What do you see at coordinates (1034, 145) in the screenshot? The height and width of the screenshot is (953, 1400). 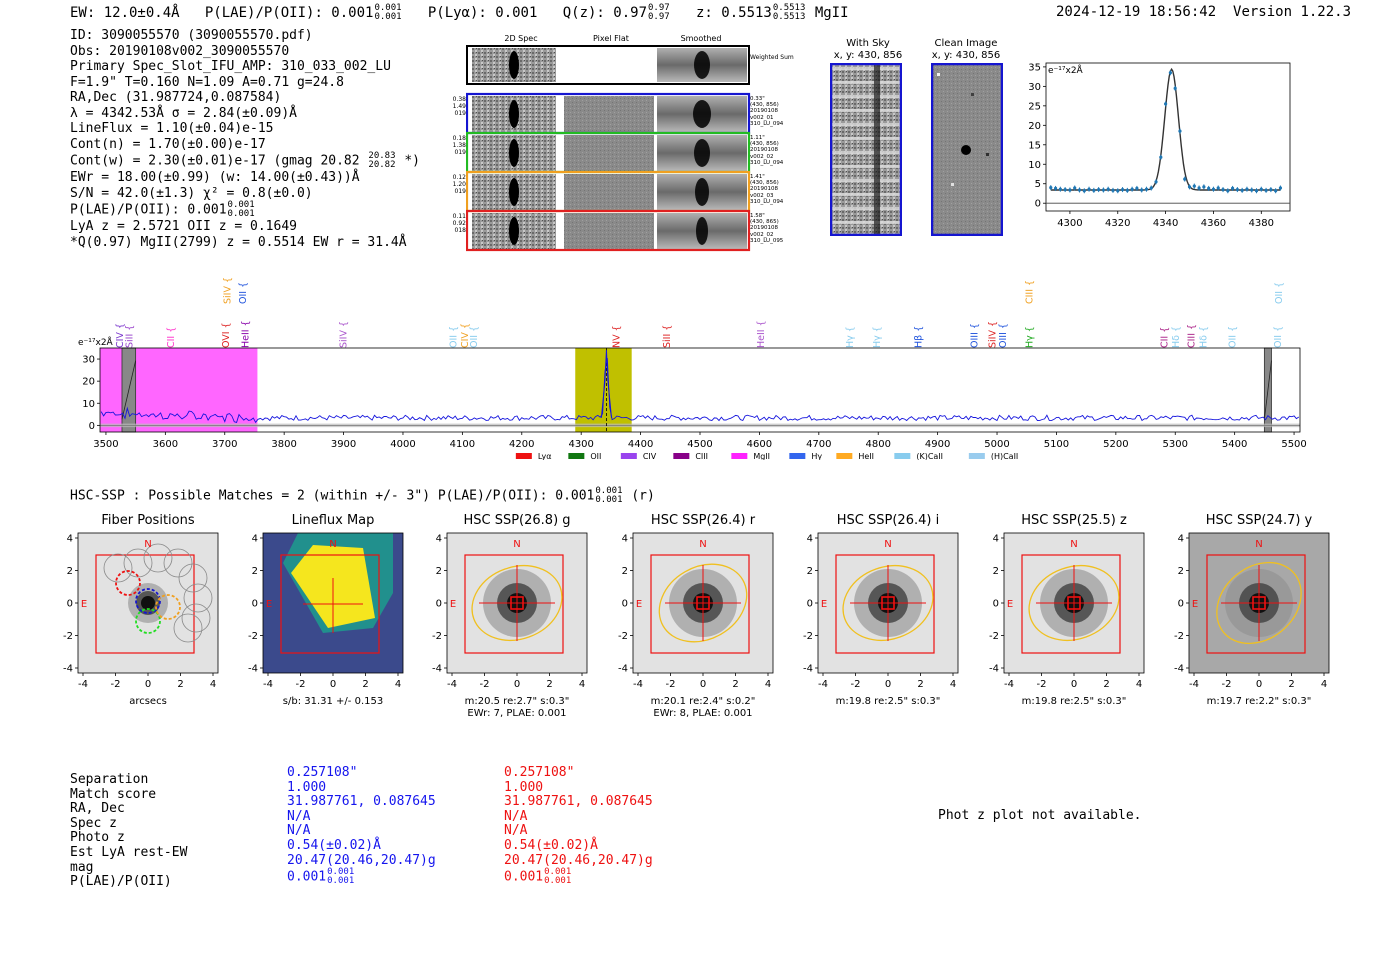 I see `fit-ytick-label: 15` at bounding box center [1034, 145].